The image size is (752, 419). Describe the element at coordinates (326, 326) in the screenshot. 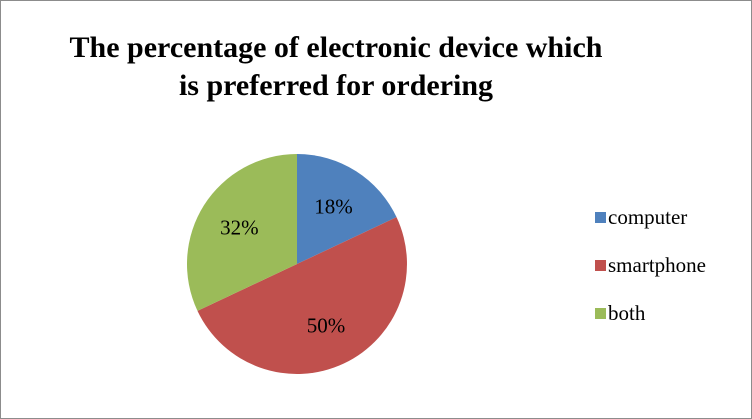

I see `pie-label-smartphone: 50%` at that location.